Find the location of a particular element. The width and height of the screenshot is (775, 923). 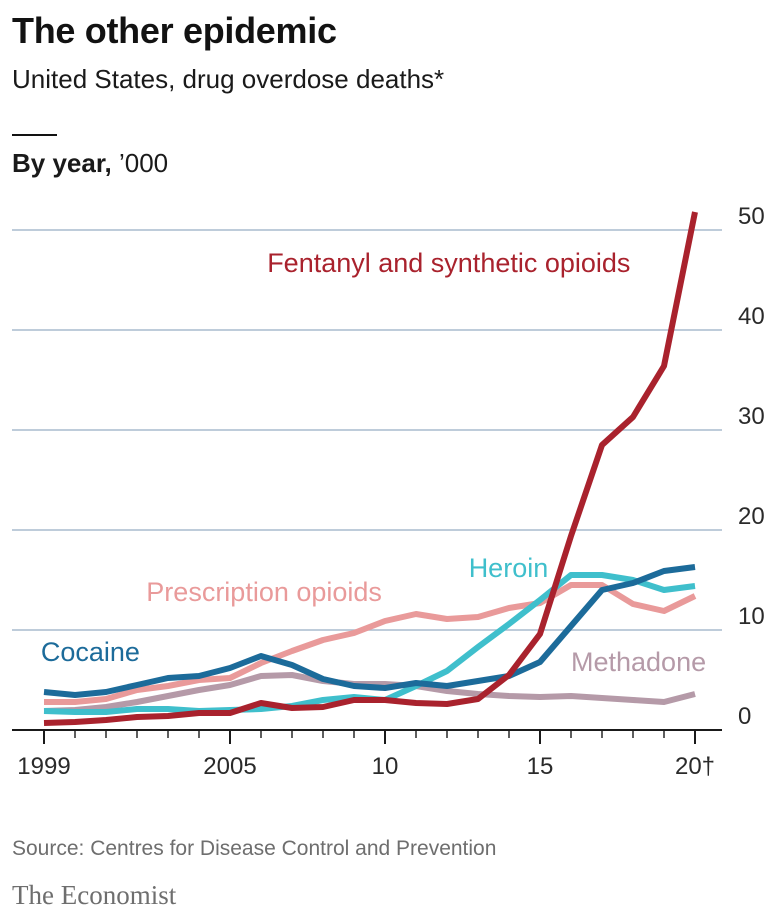

x-tick-label-2010: 10 is located at coordinates (385, 766).